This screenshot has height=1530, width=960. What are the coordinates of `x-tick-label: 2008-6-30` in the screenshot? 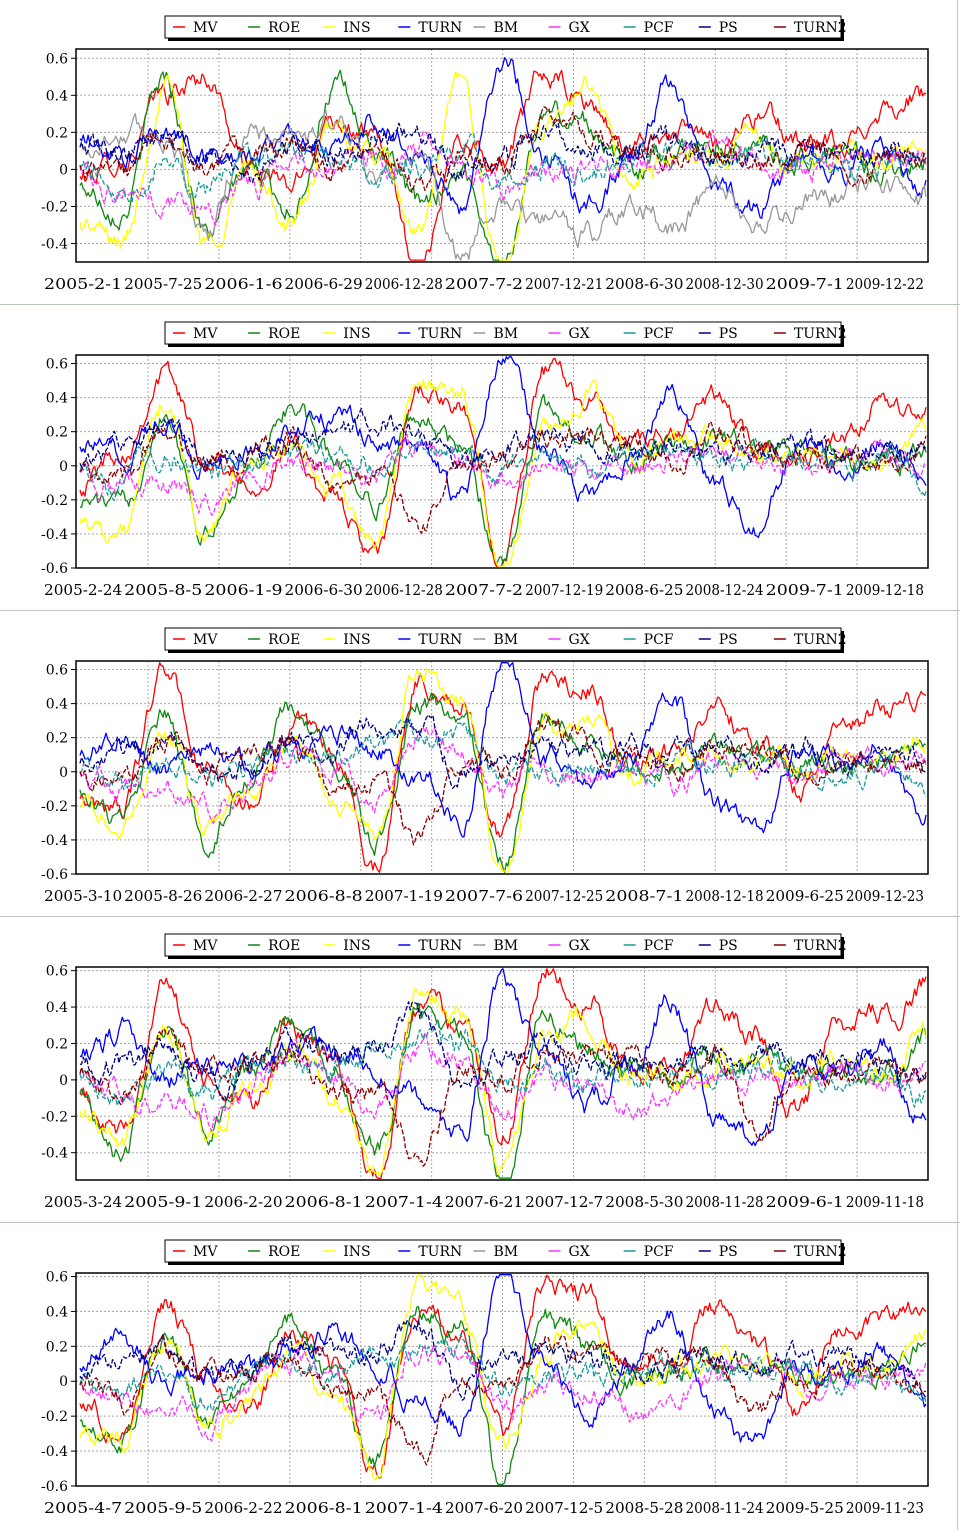 It's located at (644, 285).